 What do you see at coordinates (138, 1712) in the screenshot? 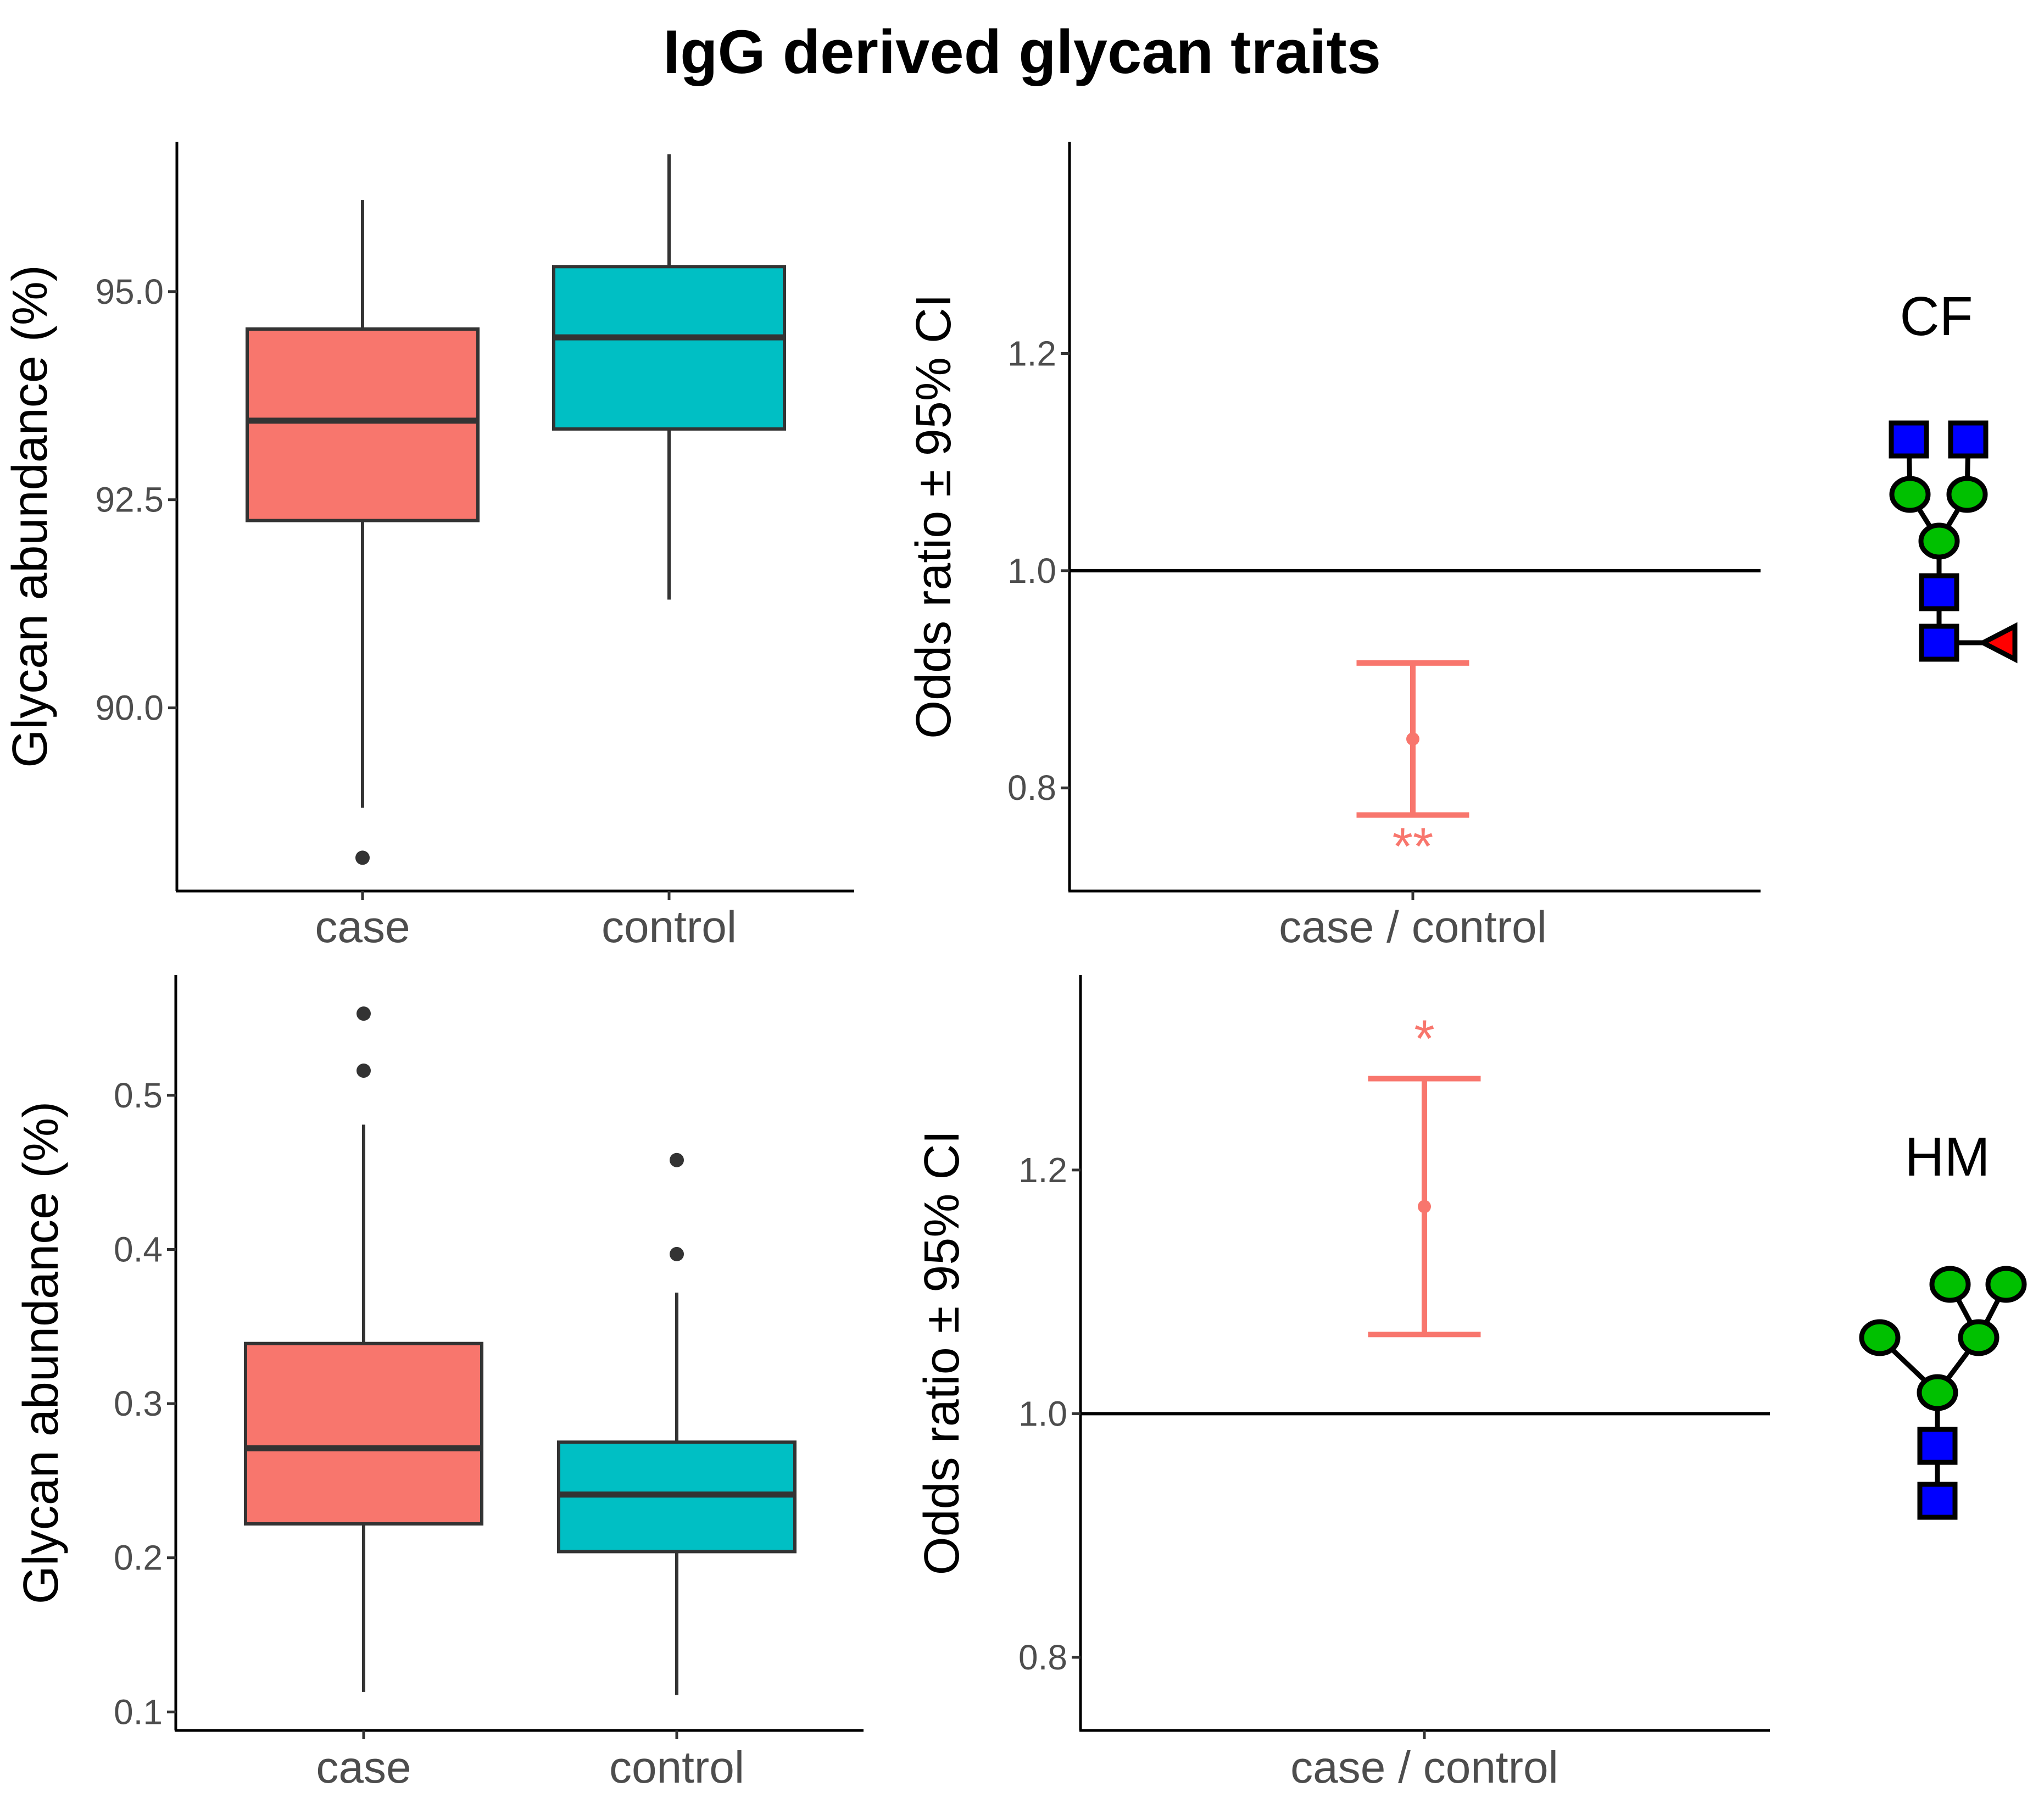
I see `y-tick-label: 0.1` at bounding box center [138, 1712].